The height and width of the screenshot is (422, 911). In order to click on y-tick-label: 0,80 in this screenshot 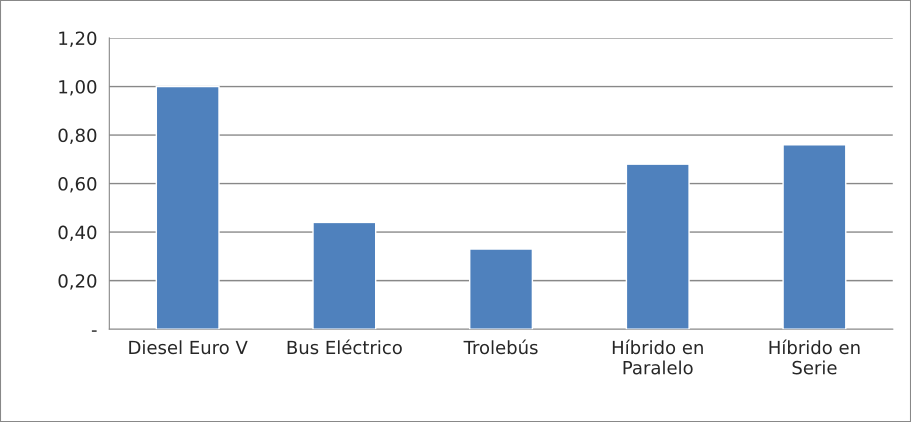, I will do `click(77, 136)`.